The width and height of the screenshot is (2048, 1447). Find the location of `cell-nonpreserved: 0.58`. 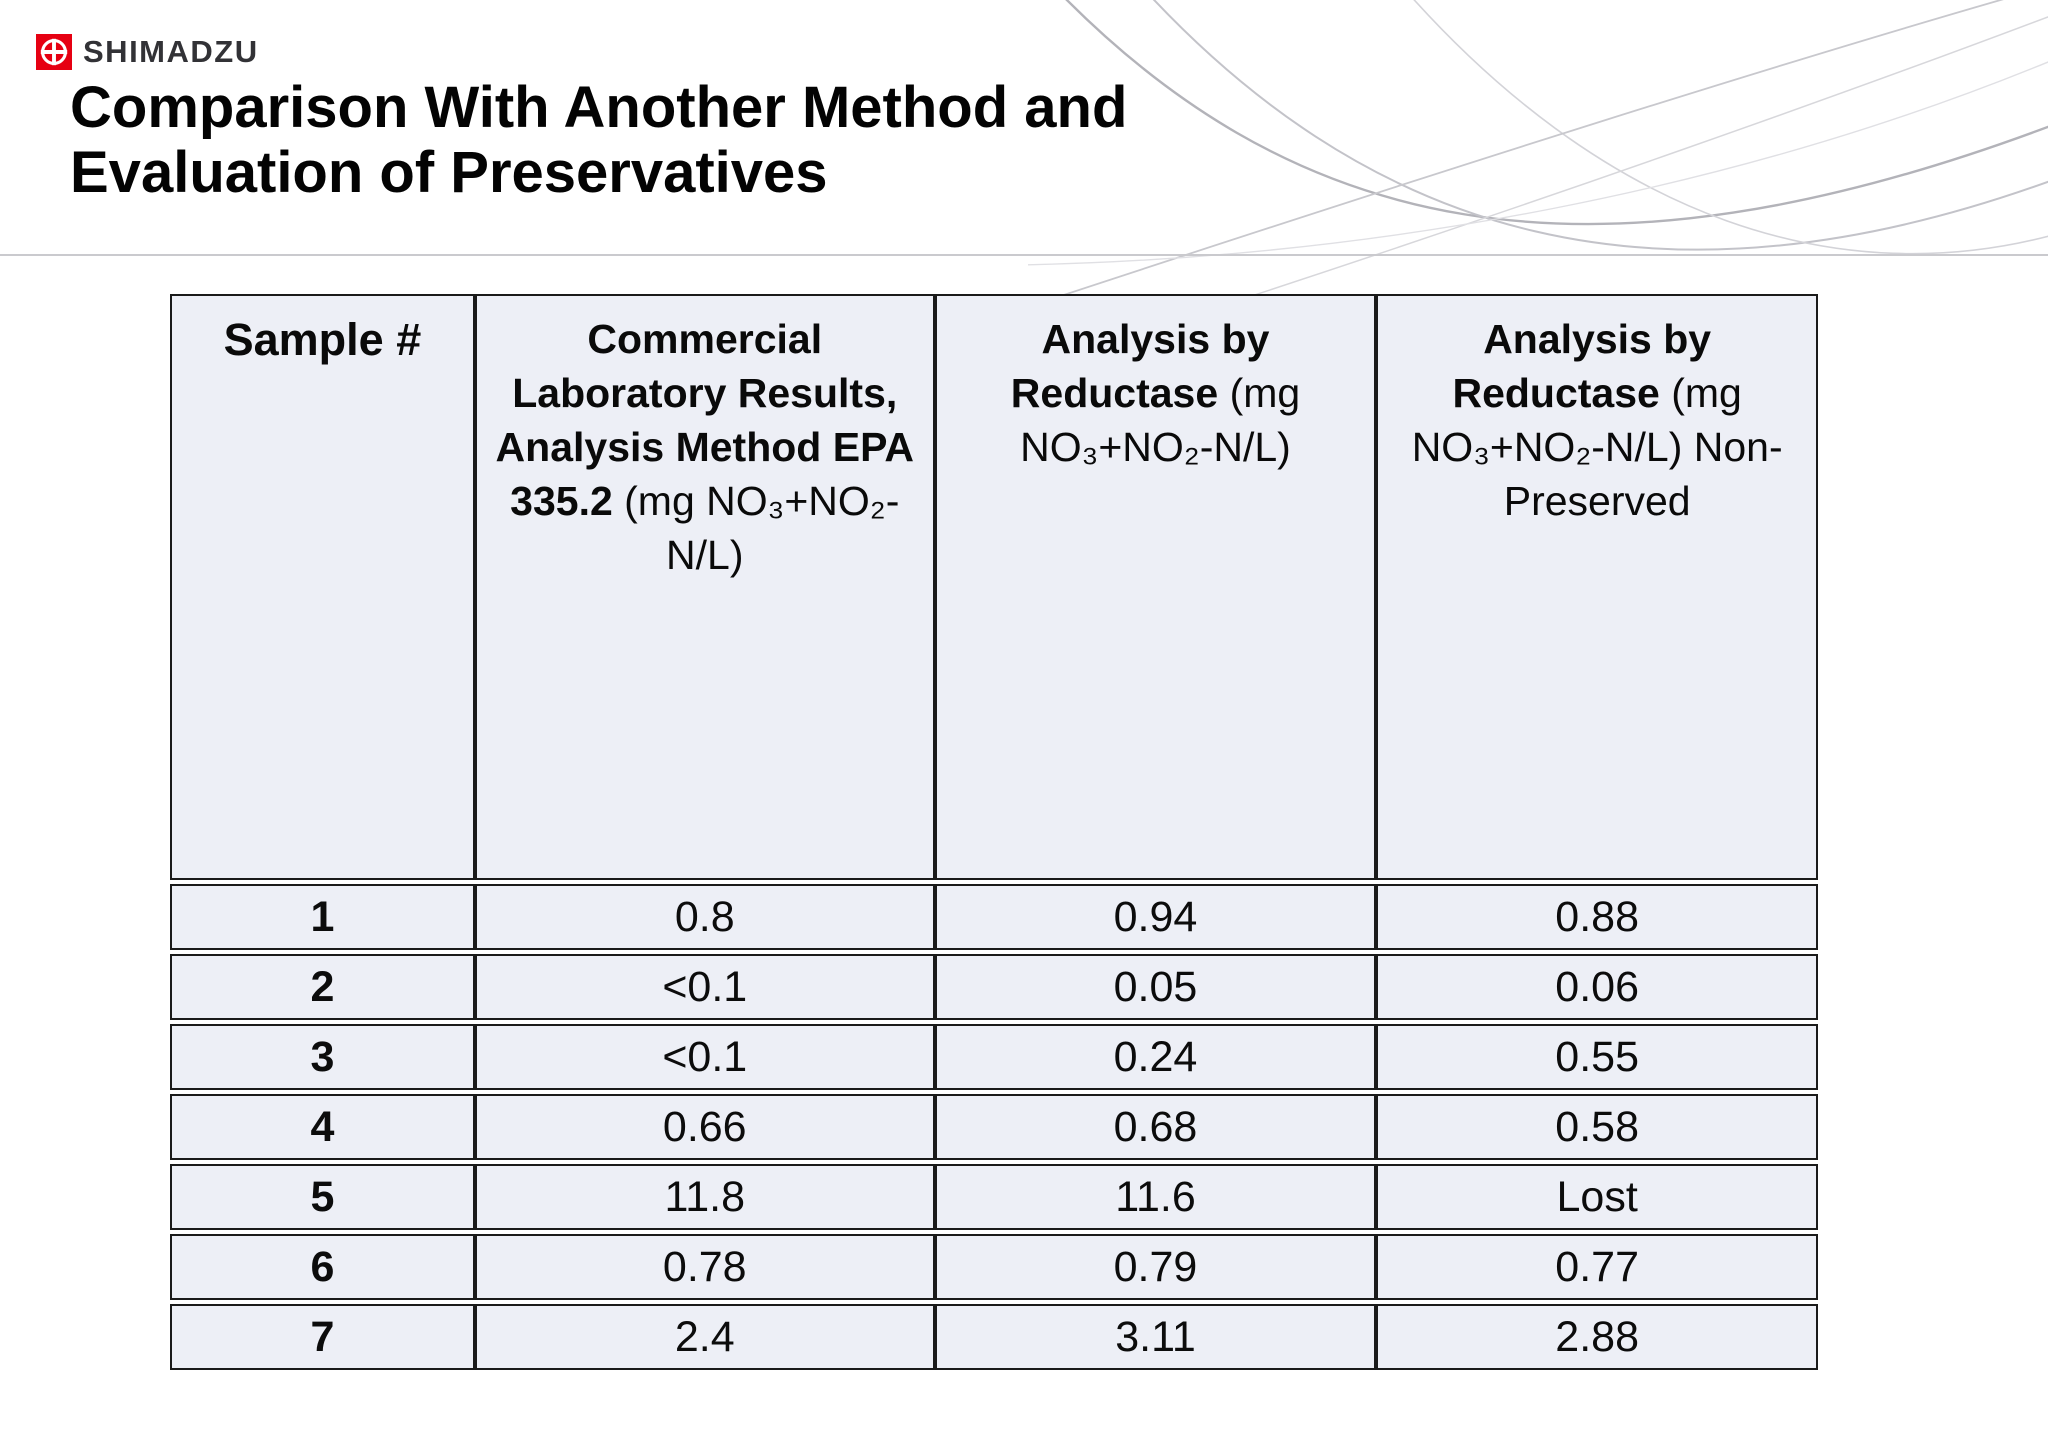

cell-nonpreserved: 0.58 is located at coordinates (1597, 1127).